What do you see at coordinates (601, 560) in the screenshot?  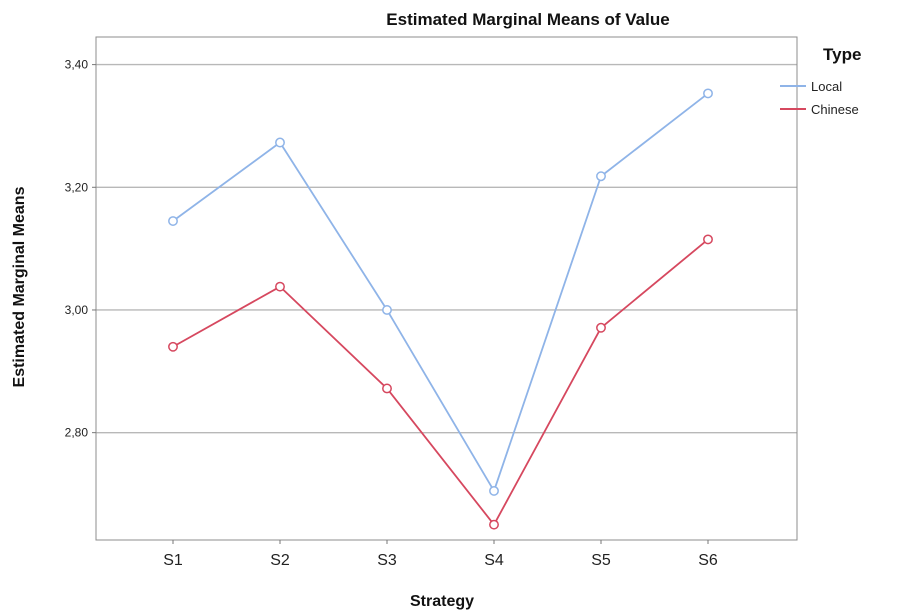 I see `x-tick-label: S5` at bounding box center [601, 560].